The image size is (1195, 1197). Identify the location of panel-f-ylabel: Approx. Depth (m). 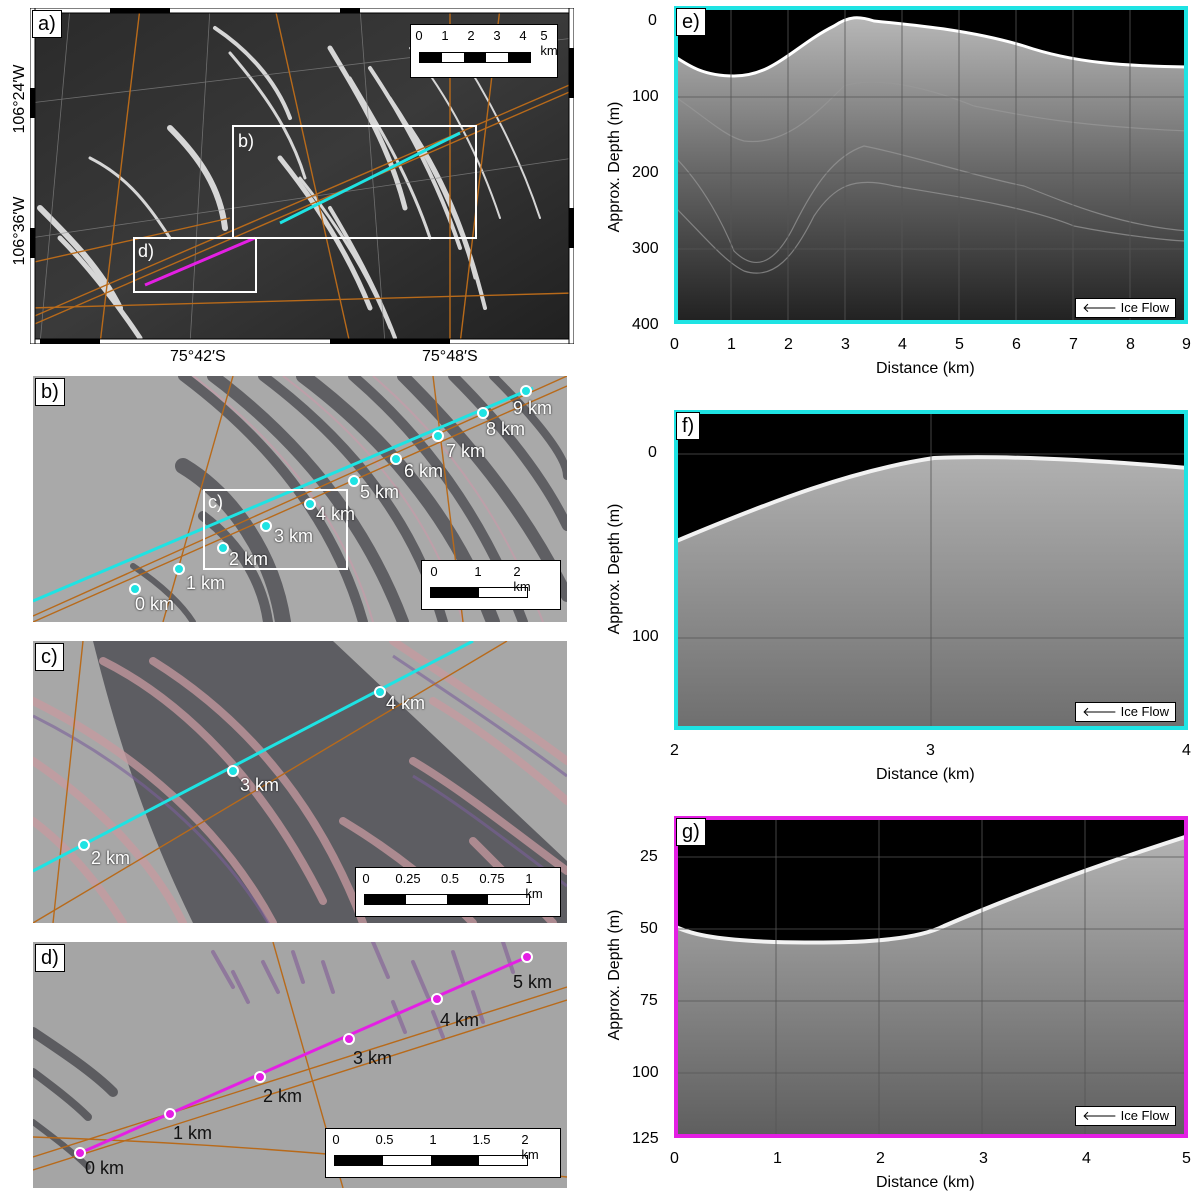
(614, 569).